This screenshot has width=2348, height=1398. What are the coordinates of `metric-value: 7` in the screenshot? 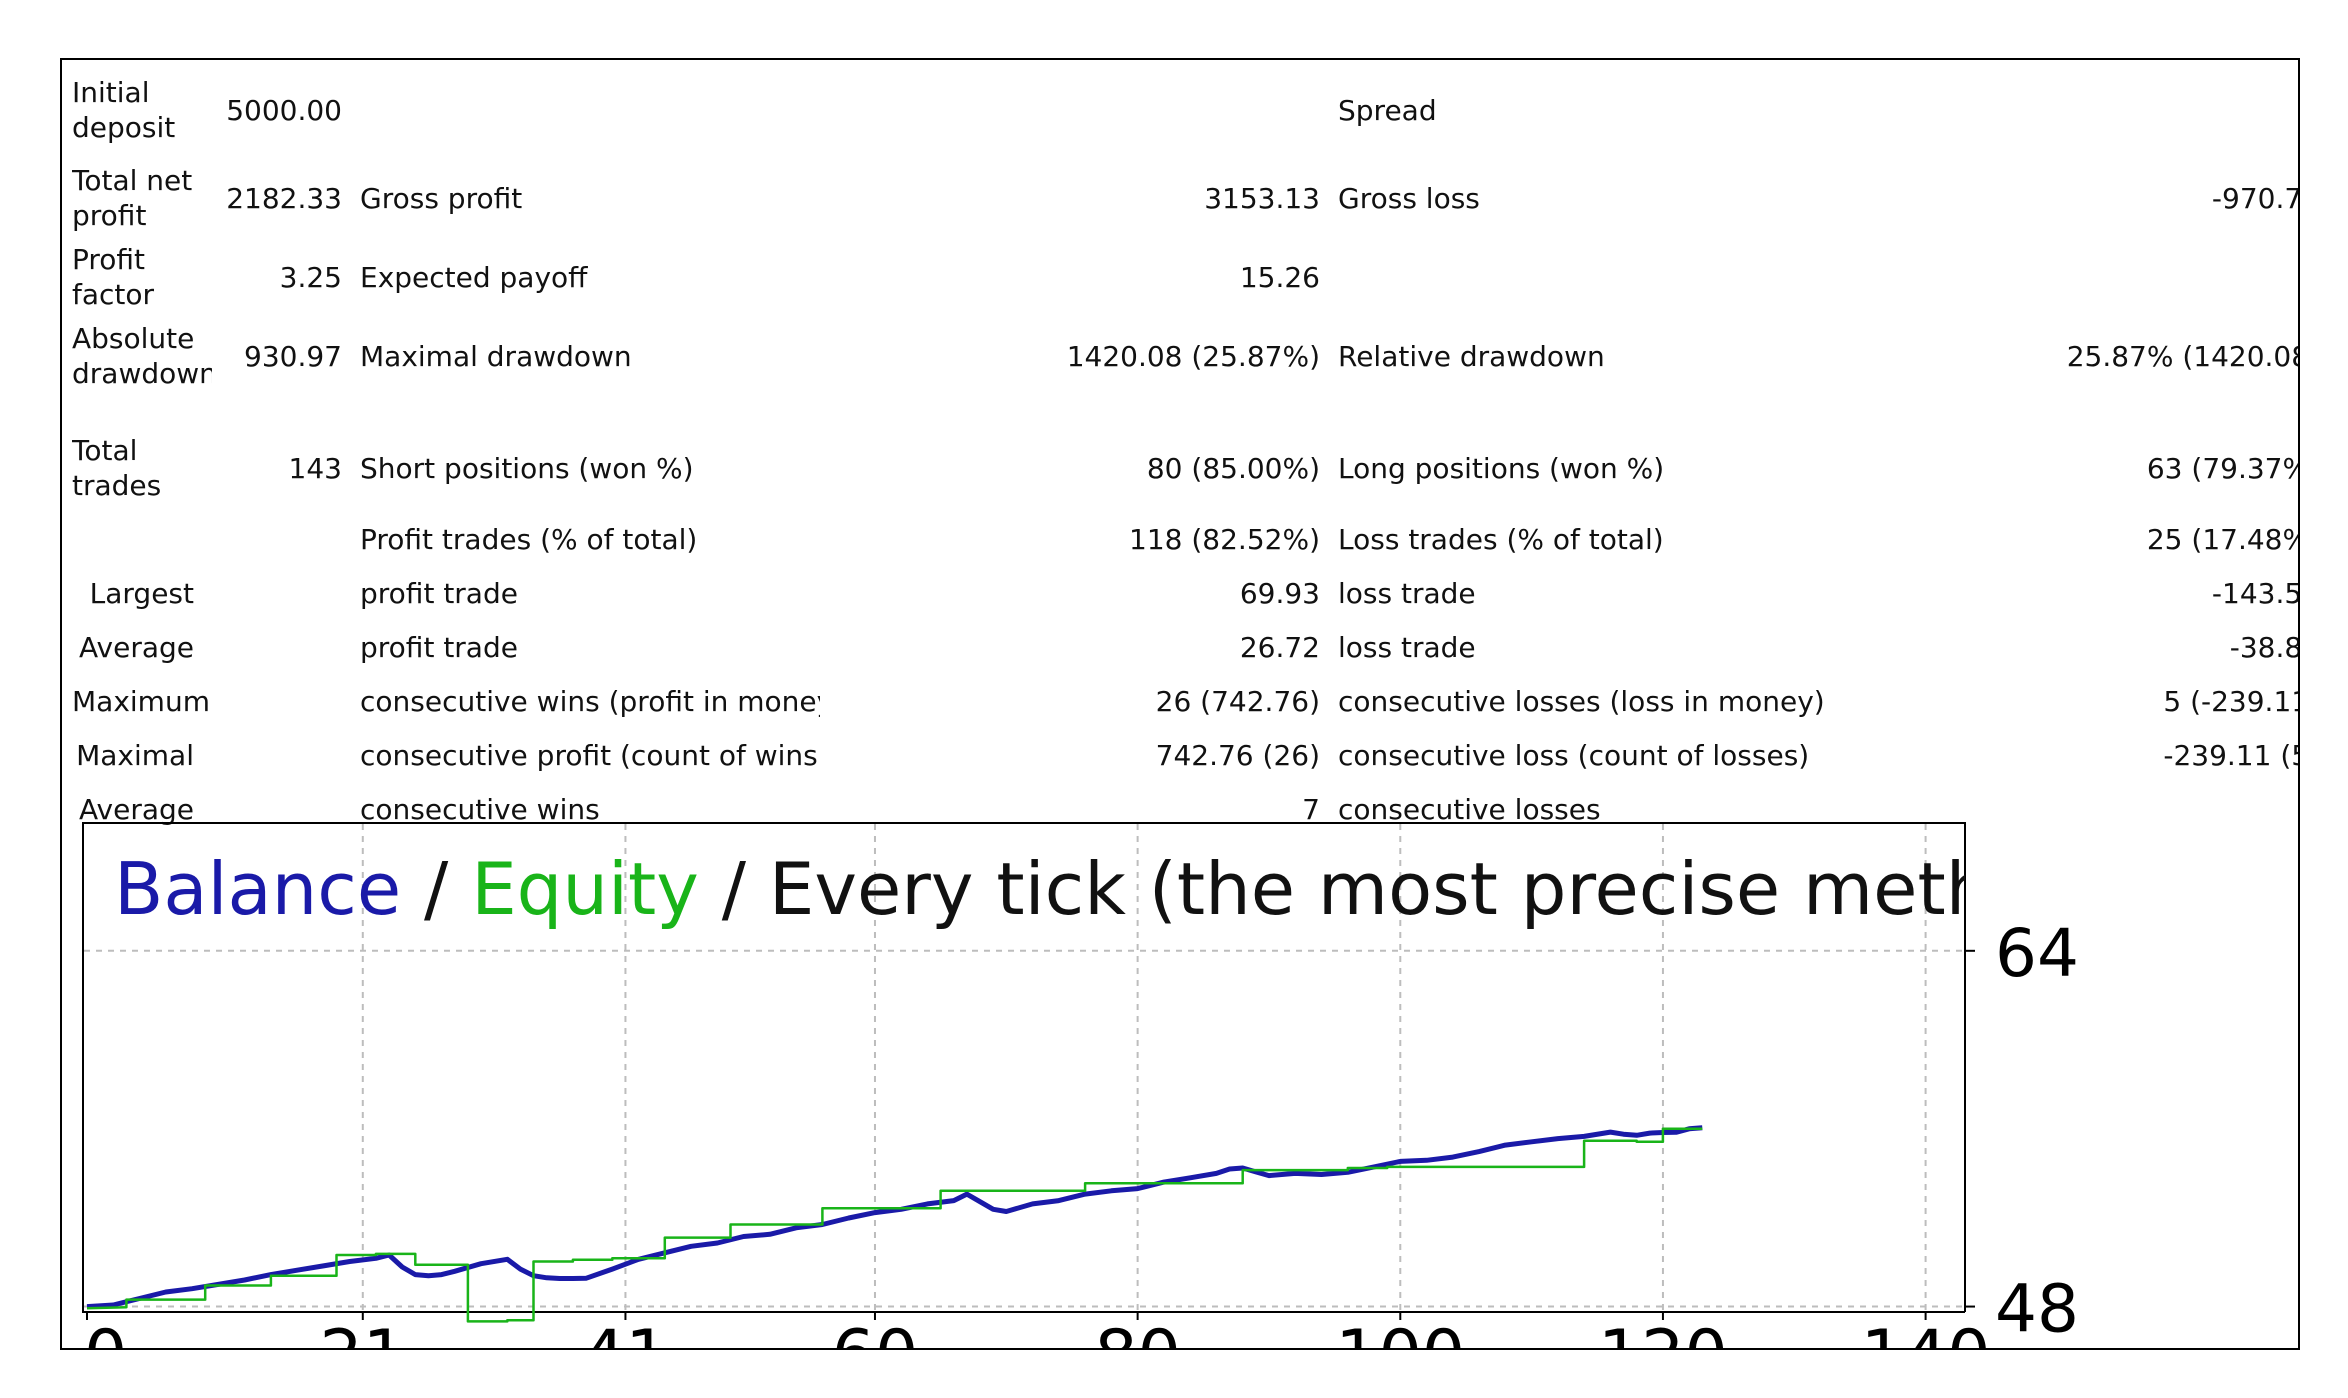 It's located at (1311, 809).